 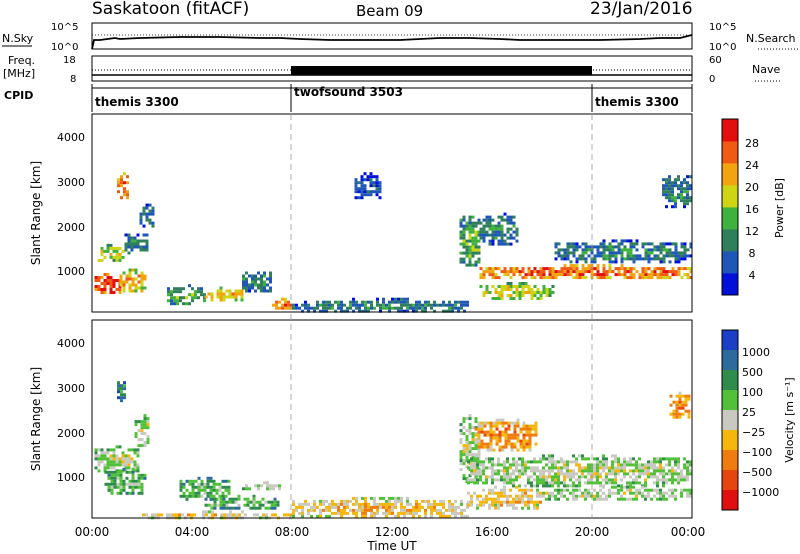 What do you see at coordinates (760, 492) in the screenshot?
I see `vel-cbar-tick-m1000: −1000` at bounding box center [760, 492].